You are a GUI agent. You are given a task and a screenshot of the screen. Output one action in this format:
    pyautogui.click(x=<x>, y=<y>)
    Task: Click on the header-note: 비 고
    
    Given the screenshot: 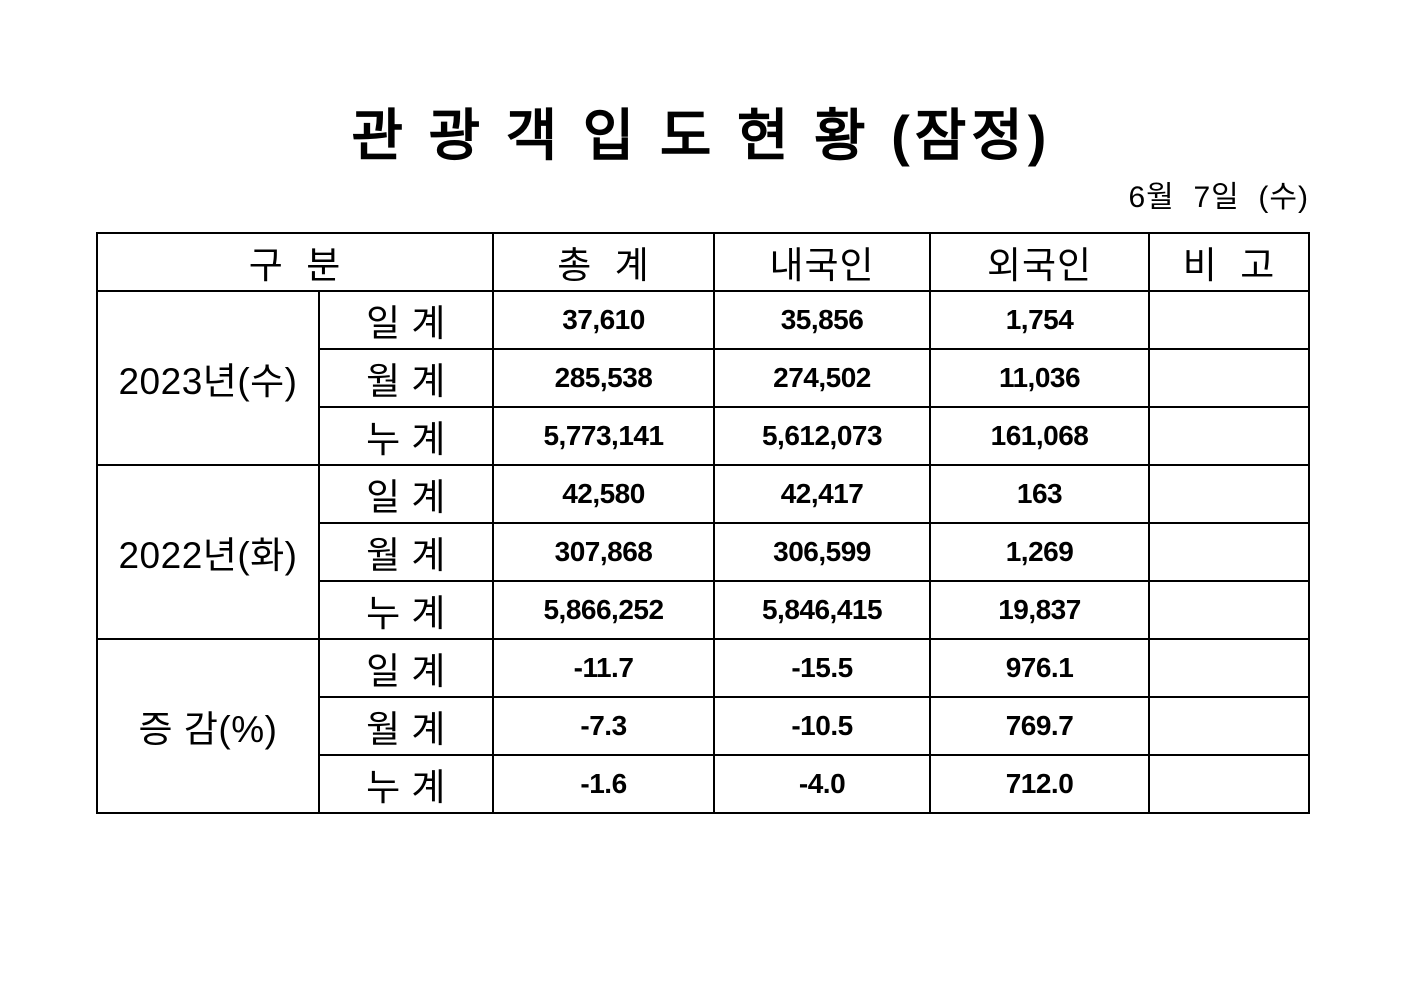 What is the action you would take?
    pyautogui.click(x=1229, y=262)
    